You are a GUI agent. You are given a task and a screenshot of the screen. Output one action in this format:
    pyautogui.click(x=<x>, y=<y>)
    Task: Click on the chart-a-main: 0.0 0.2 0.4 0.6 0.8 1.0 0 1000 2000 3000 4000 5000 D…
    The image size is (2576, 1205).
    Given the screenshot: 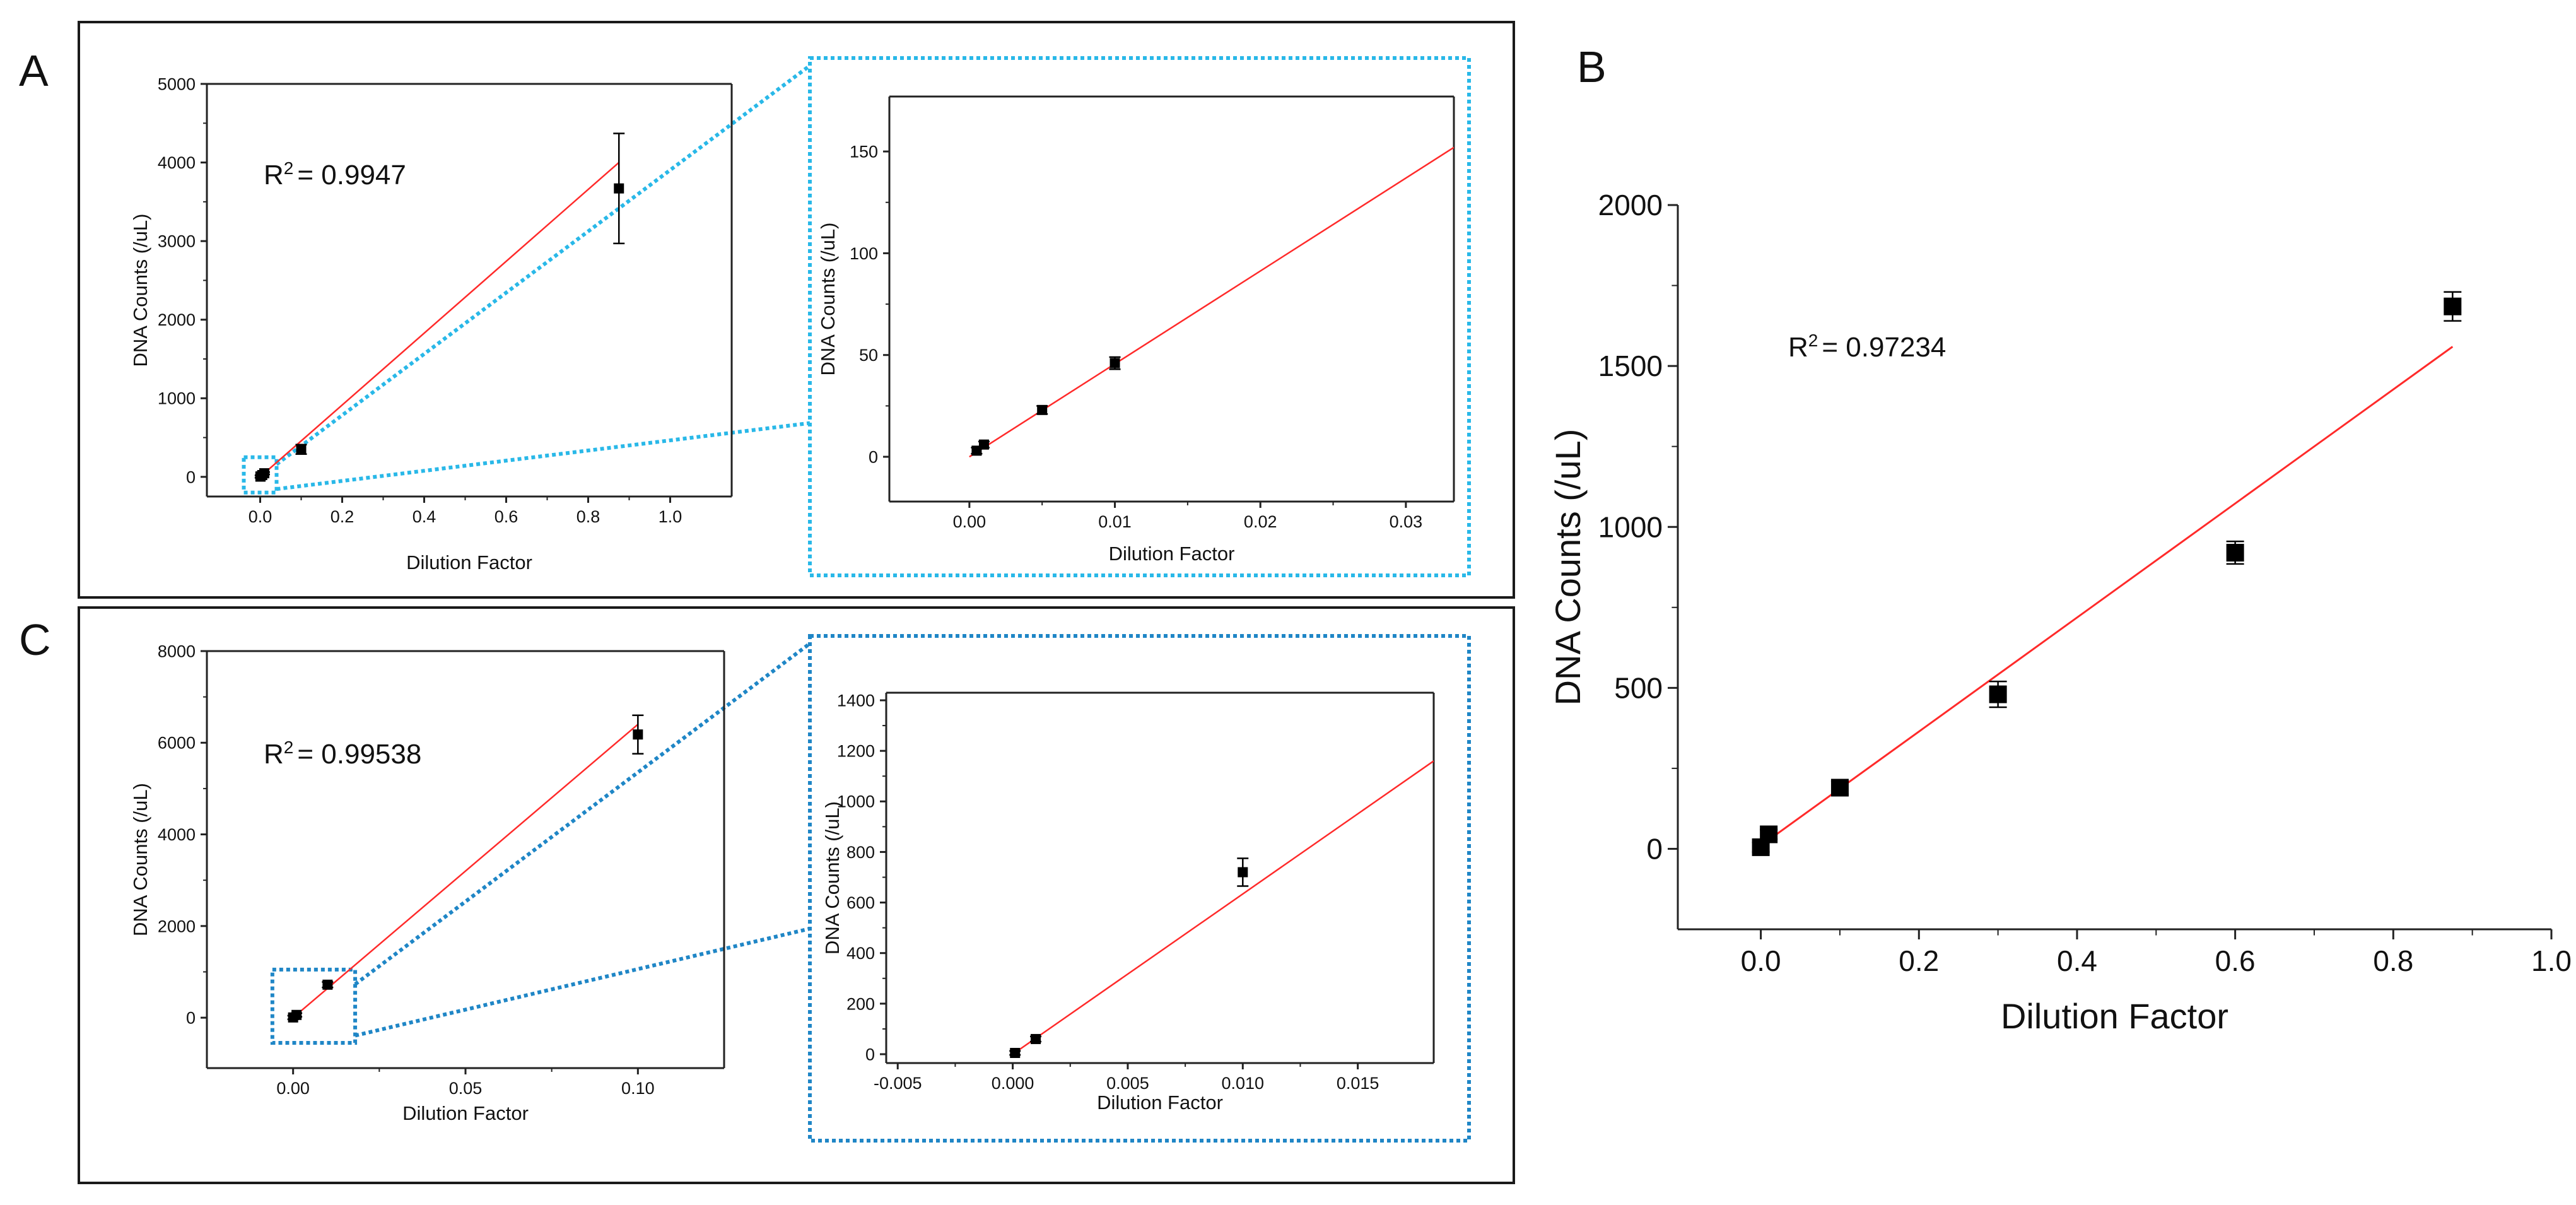 What is the action you would take?
    pyautogui.click(x=431, y=323)
    